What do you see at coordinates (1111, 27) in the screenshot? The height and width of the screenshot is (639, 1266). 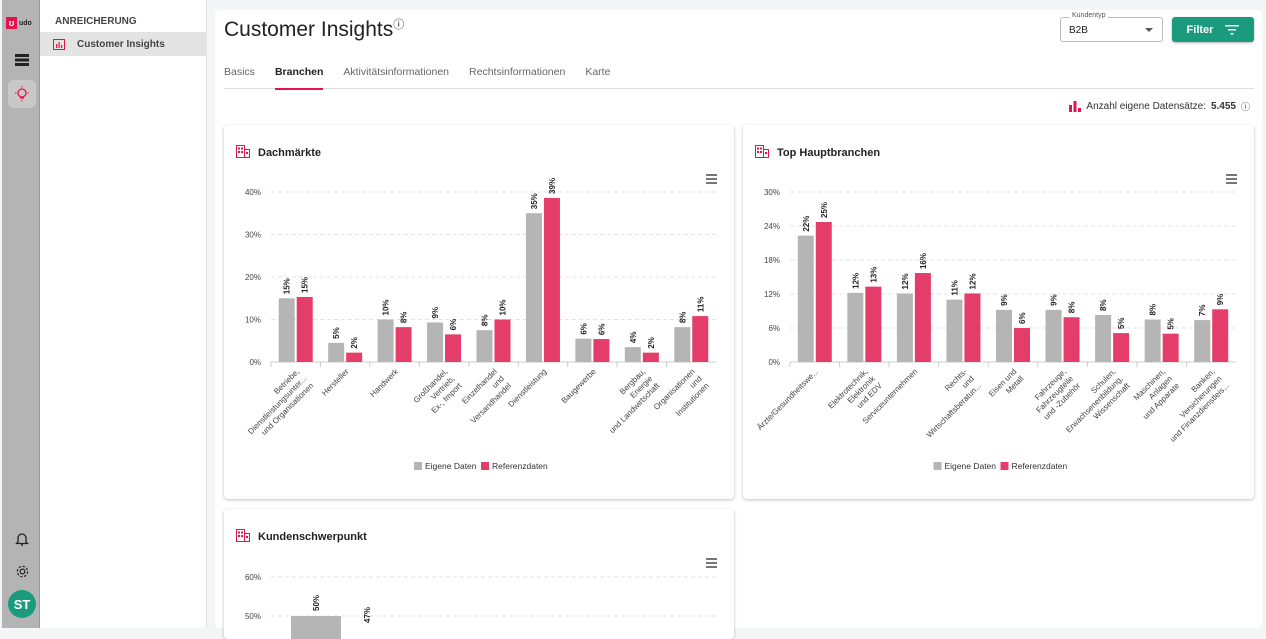 I see `kundentyp-select: Kundentyp B2B` at bounding box center [1111, 27].